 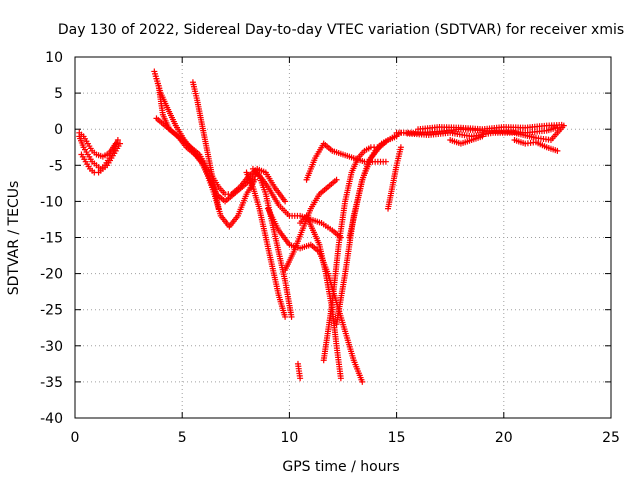 What do you see at coordinates (54, 58) in the screenshot?
I see `y-tick-label: 10` at bounding box center [54, 58].